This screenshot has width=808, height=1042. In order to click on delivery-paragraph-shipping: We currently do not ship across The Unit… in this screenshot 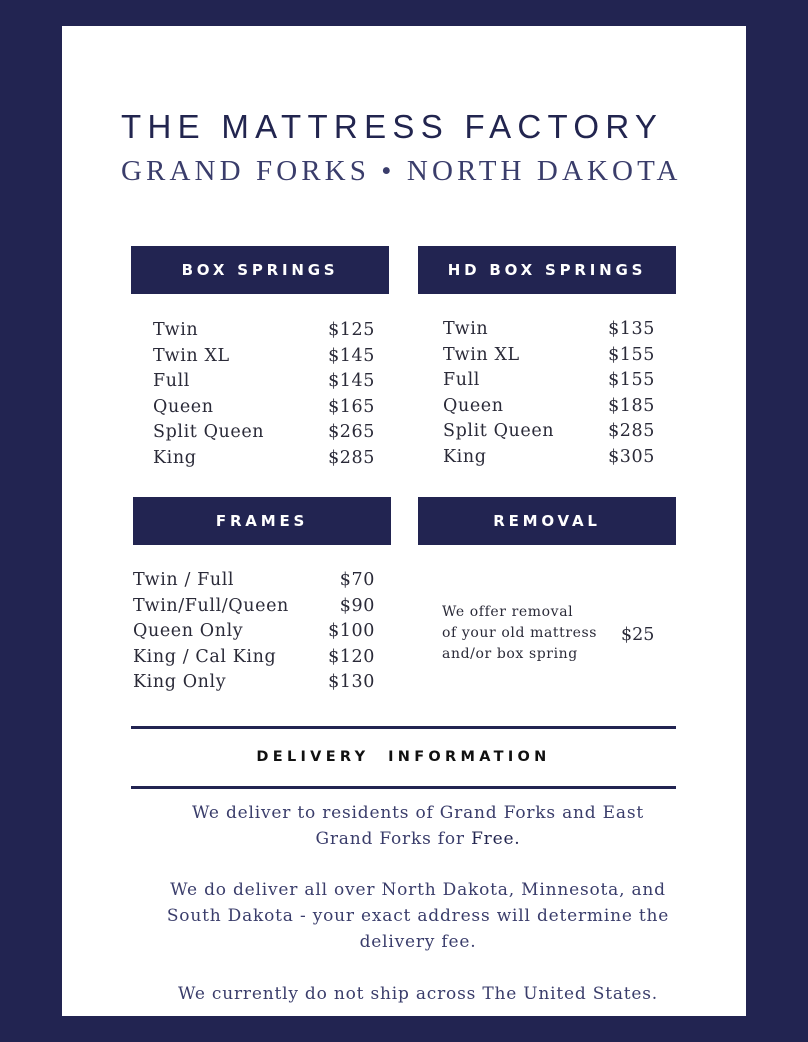, I will do `click(418, 994)`.